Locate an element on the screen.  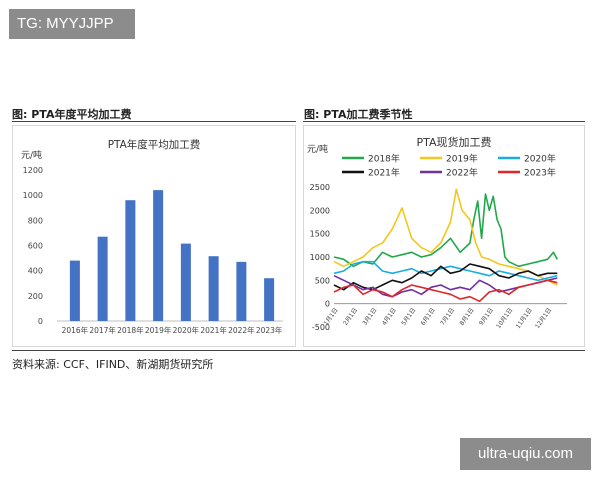
bar-y-tick-label: 400 is located at coordinates (35, 271).